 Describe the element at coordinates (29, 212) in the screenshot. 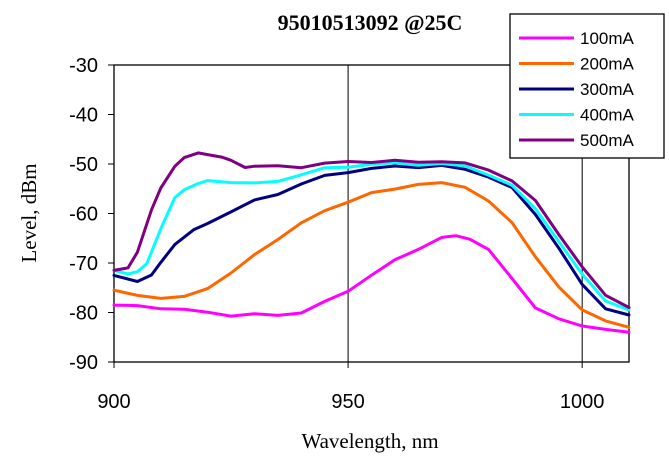

I see `y-axis-label: Level, dBm` at that location.